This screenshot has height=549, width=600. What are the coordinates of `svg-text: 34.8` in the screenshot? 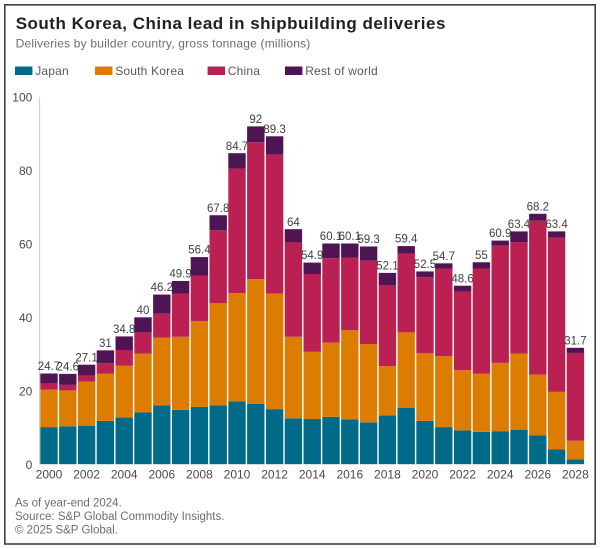 It's located at (124, 330).